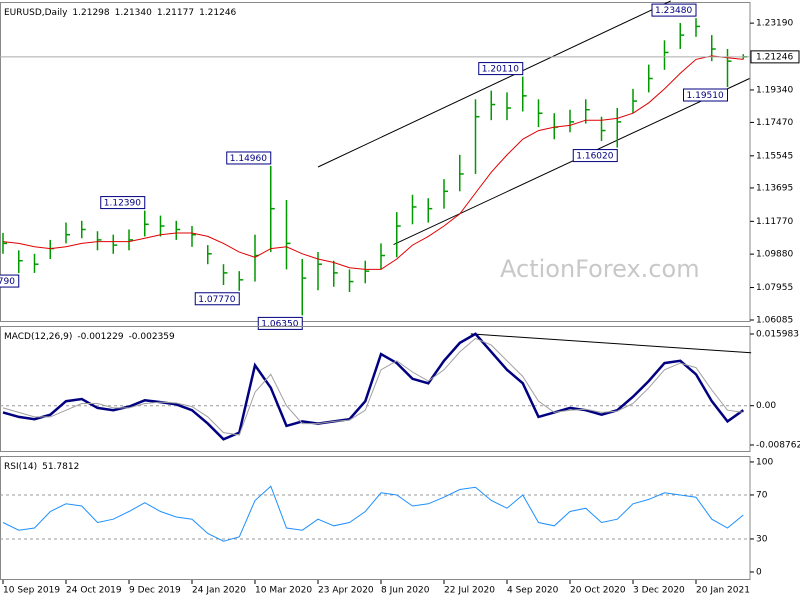 Image resolution: width=800 pixels, height=600 pixels. I want to click on panel-title-name: RSI(14), so click(20, 467).